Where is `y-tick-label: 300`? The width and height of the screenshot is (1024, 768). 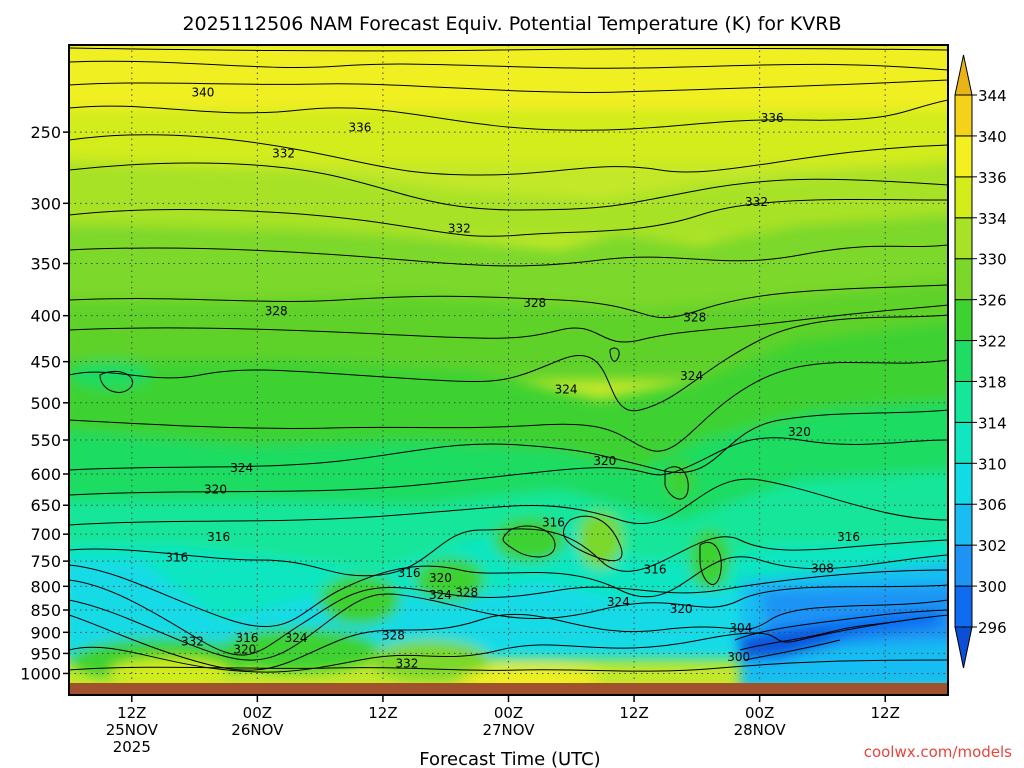 y-tick-label: 300 is located at coordinates (45, 203).